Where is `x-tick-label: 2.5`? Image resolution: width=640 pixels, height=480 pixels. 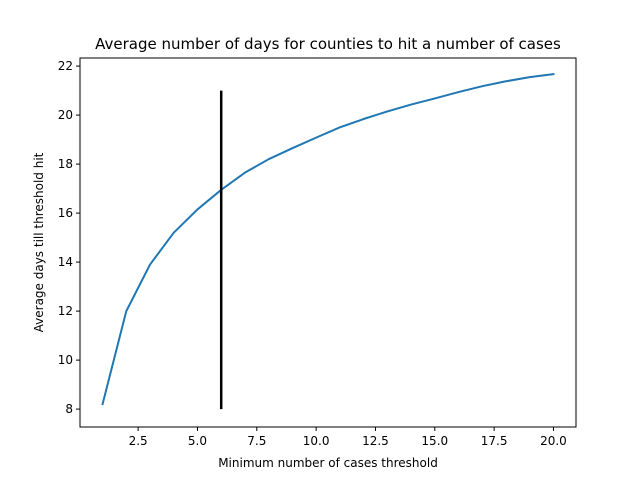 x-tick-label: 2.5 is located at coordinates (138, 441).